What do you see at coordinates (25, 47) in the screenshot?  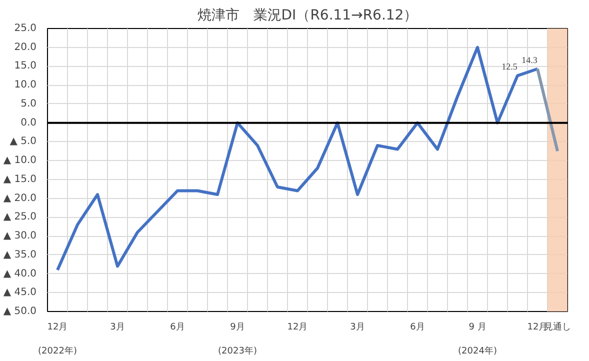 I see `y-tick-label: 20.0` at bounding box center [25, 47].